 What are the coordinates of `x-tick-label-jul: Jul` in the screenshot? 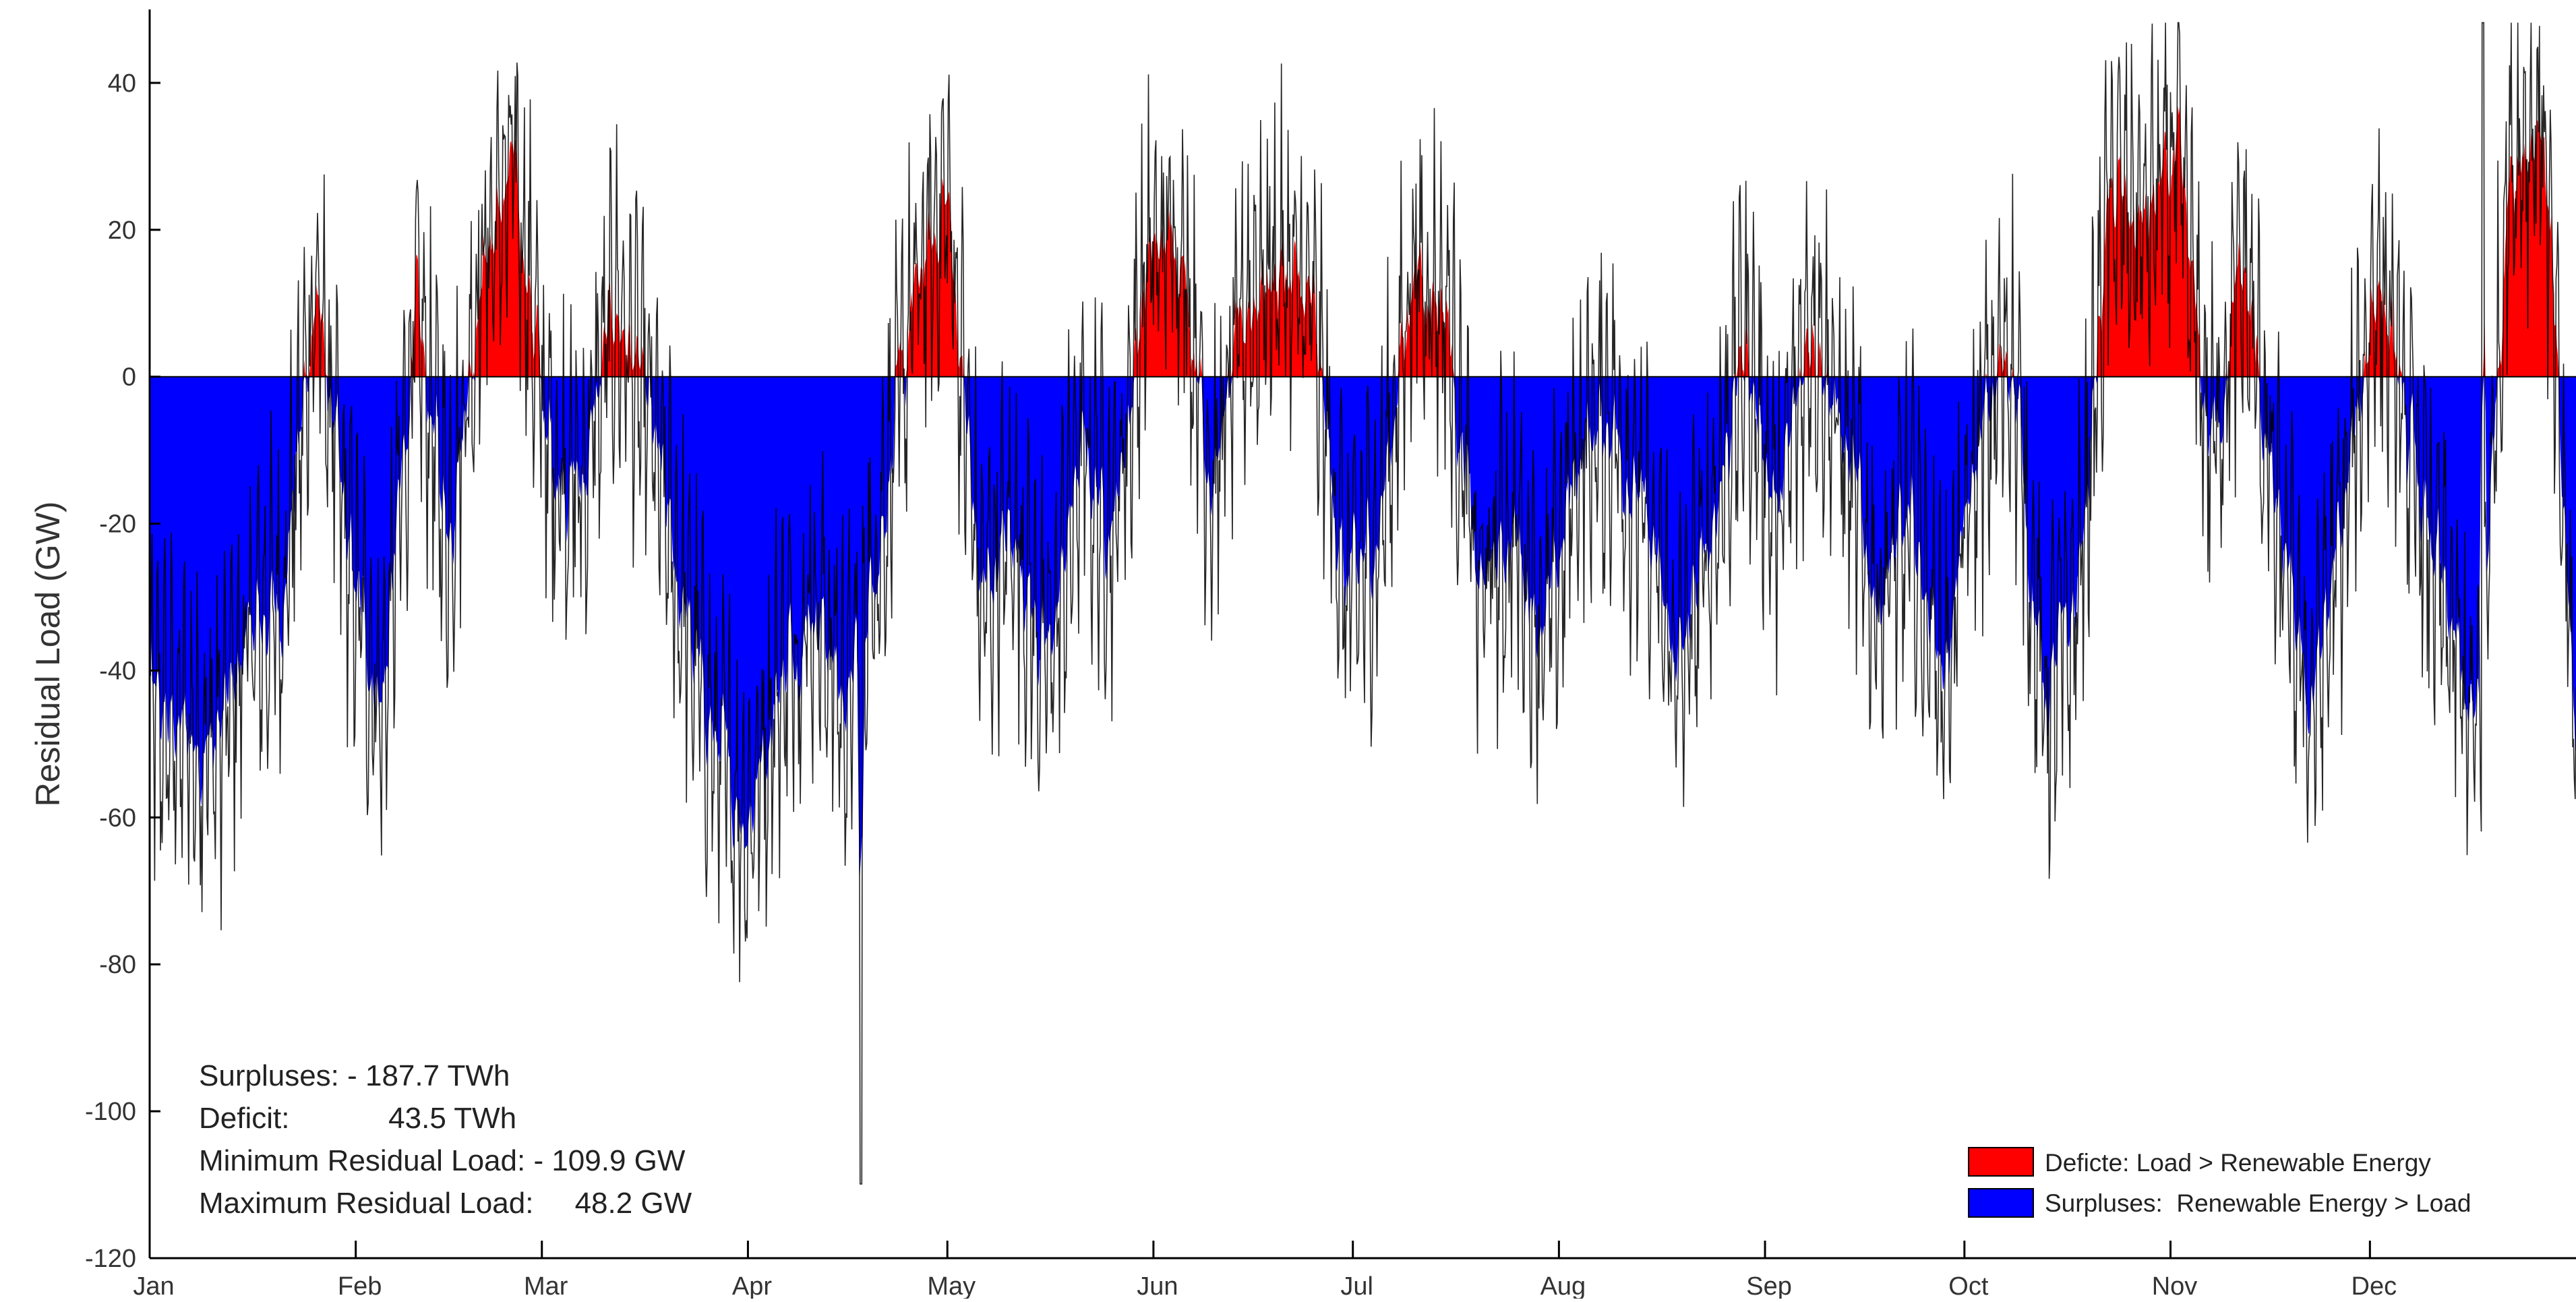 It's located at (1356, 1286).